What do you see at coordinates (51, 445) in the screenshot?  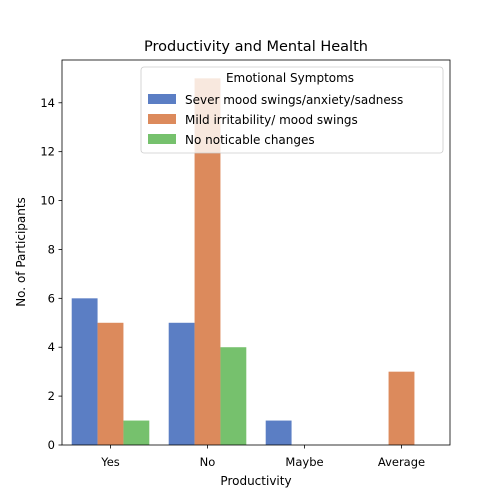 I see `y-tick-label: 0` at bounding box center [51, 445].